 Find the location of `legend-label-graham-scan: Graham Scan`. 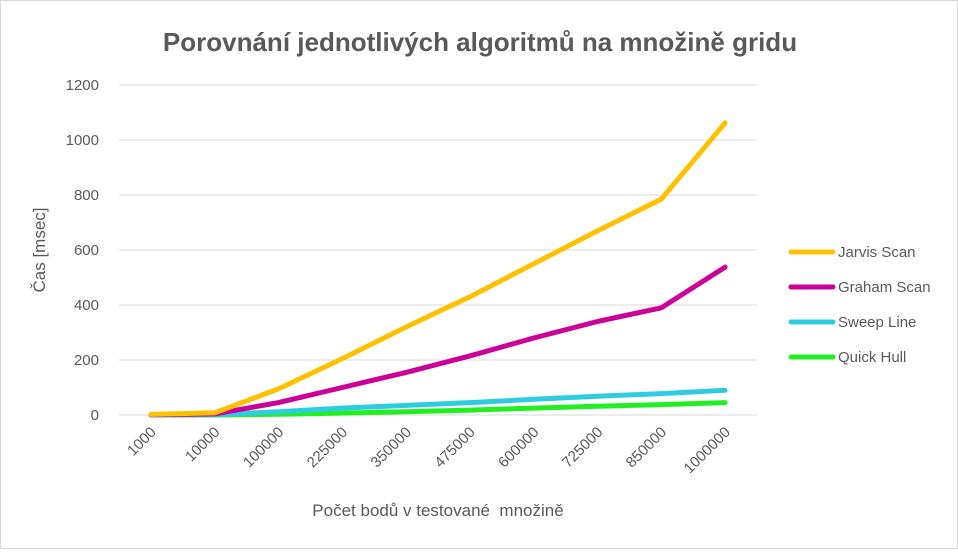

legend-label-graham-scan: Graham Scan is located at coordinates (884, 287).